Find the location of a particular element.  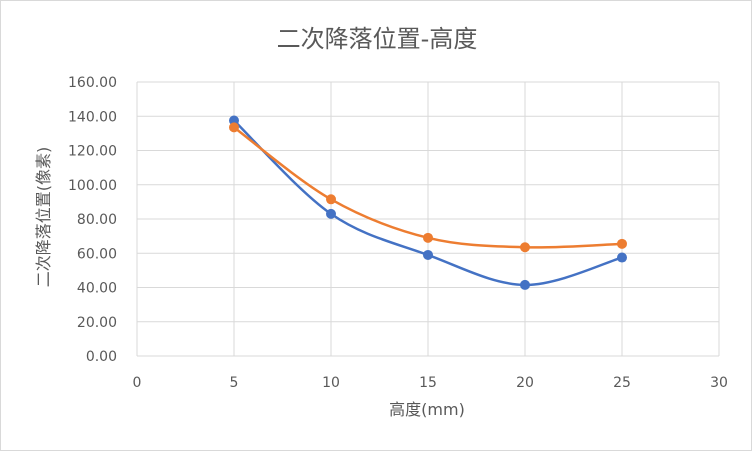

x-tick-label: 15 is located at coordinates (428, 383).